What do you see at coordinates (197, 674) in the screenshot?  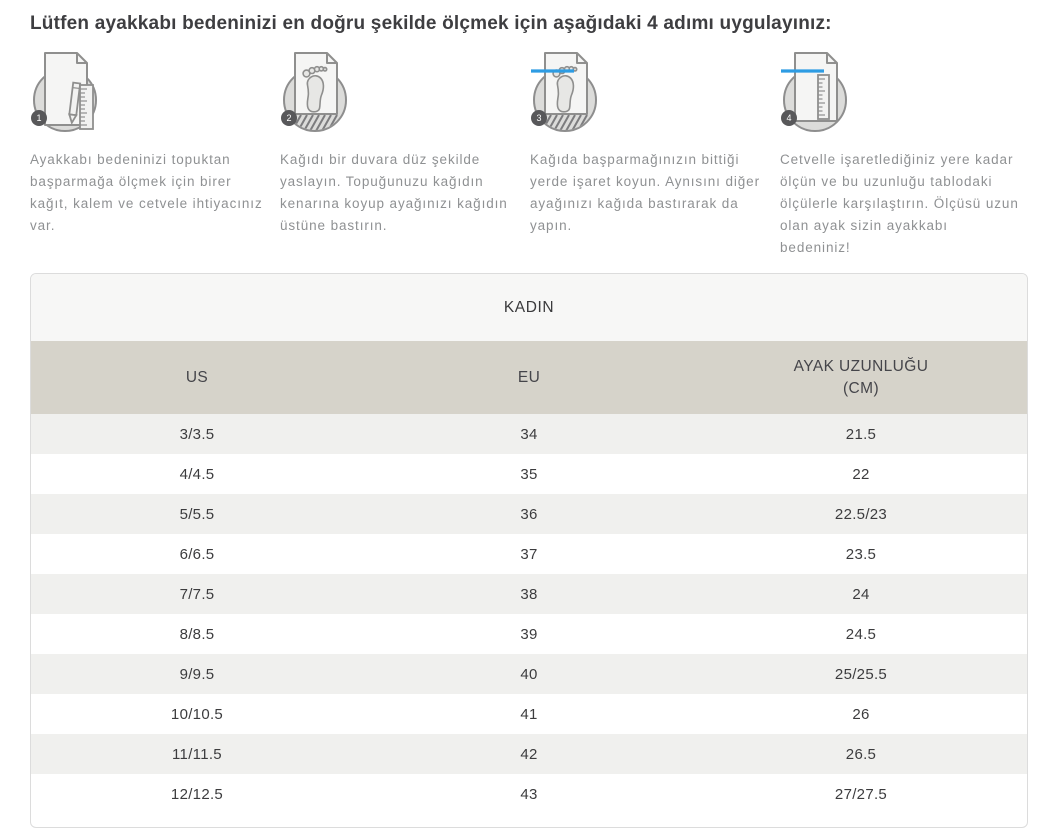 I see `cell-us: 9/9.5` at bounding box center [197, 674].